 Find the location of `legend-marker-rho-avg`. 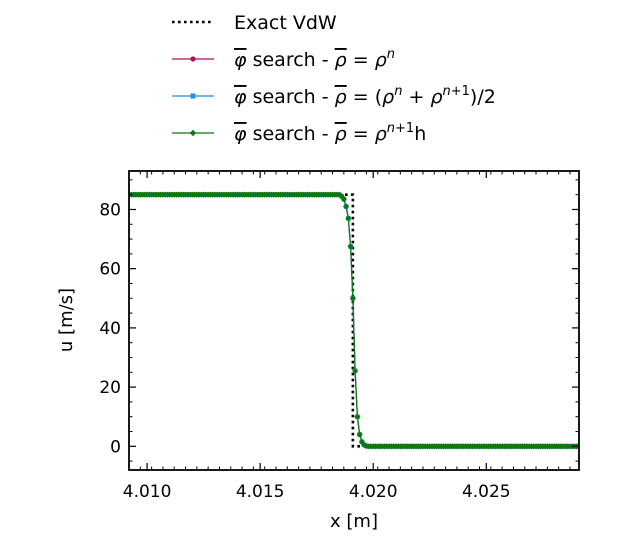

legend-marker-rho-avg is located at coordinates (193, 96).